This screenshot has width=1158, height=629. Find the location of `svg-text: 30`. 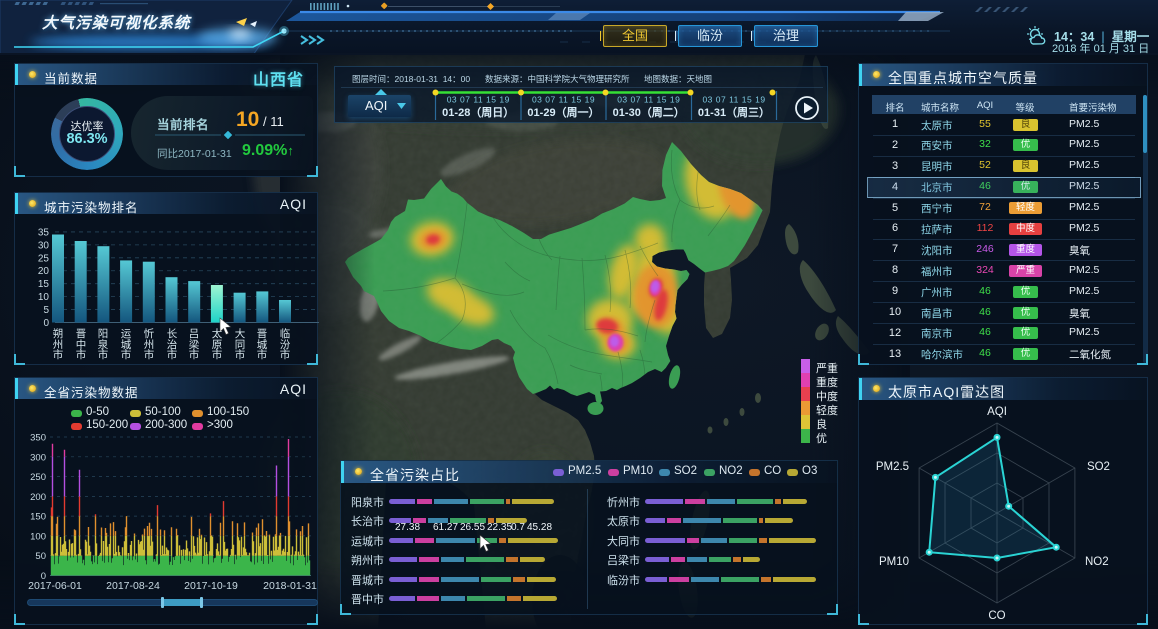

svg-text: 30 is located at coordinates (44, 245).